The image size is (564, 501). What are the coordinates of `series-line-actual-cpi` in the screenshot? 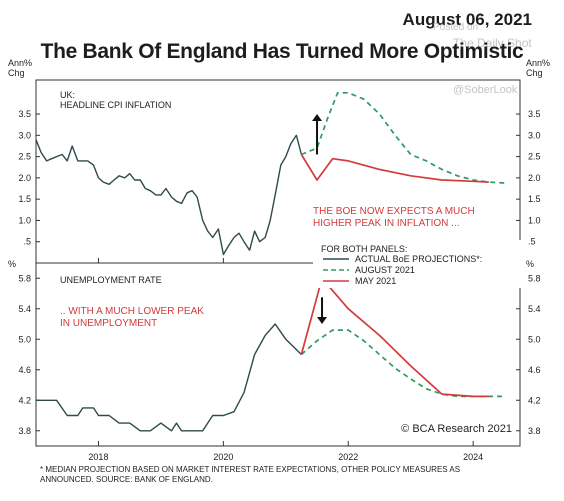 It's located at (169, 195).